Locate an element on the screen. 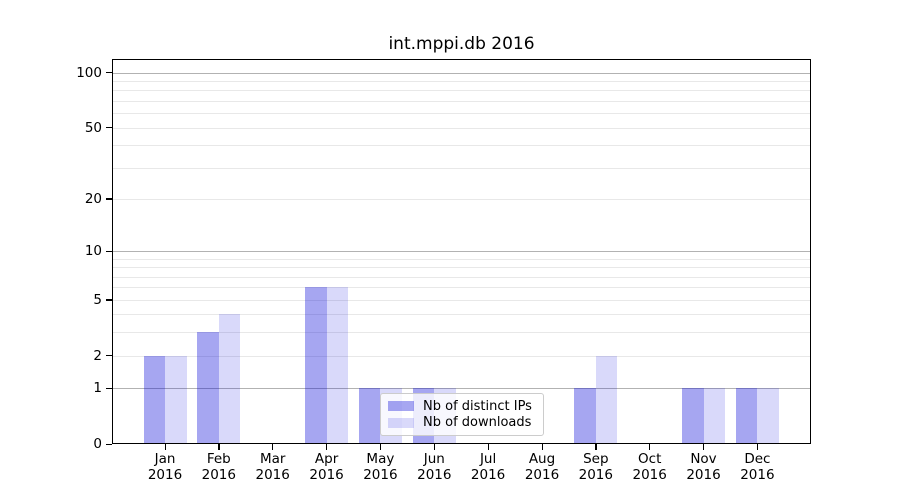  y-tick-label: 10 is located at coordinates (93, 251).